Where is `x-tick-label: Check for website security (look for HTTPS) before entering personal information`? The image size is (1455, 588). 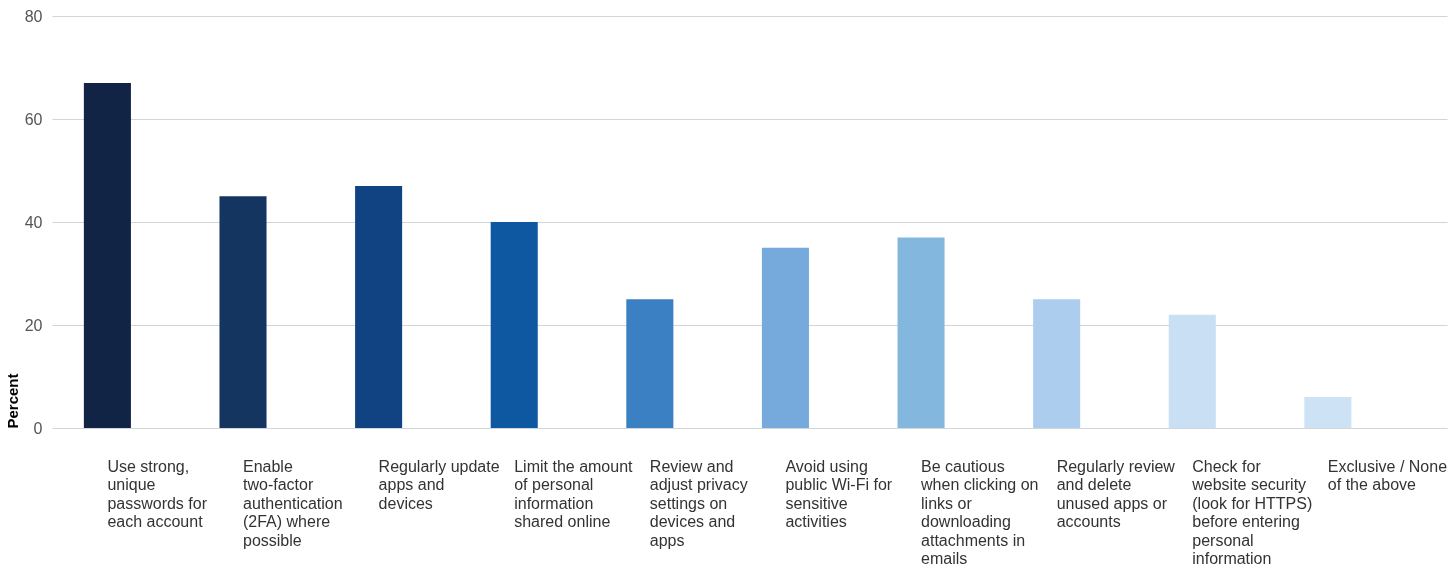 x-tick-label: Check for website security (look for HTTPS) before entering personal information is located at coordinates (1252, 512).